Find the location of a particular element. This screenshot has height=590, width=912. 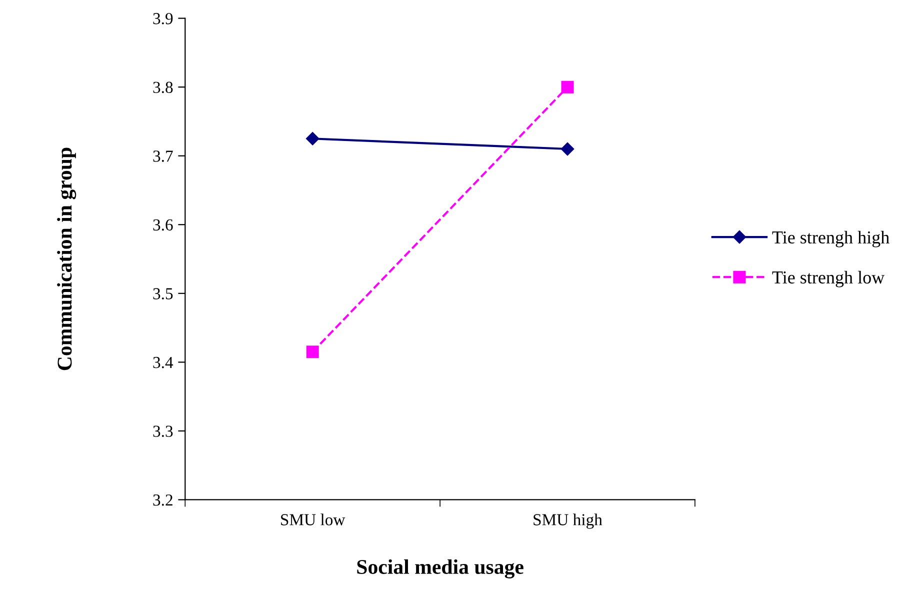

x-tick-label: SMU high is located at coordinates (568, 521).